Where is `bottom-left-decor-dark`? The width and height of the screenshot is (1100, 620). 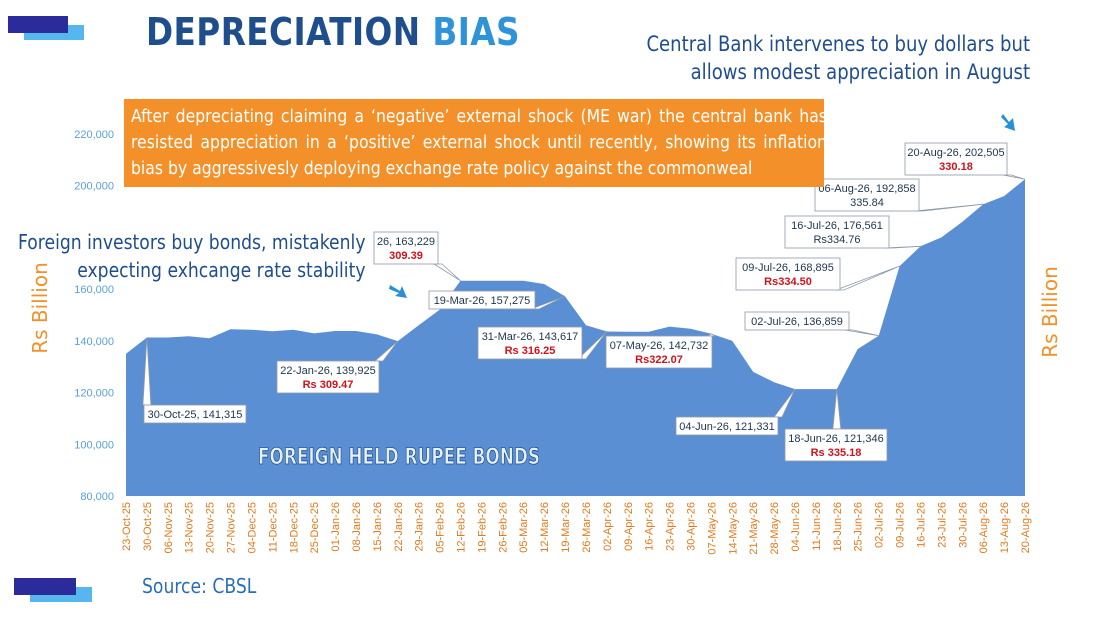
bottom-left-decor-dark is located at coordinates (45, 586).